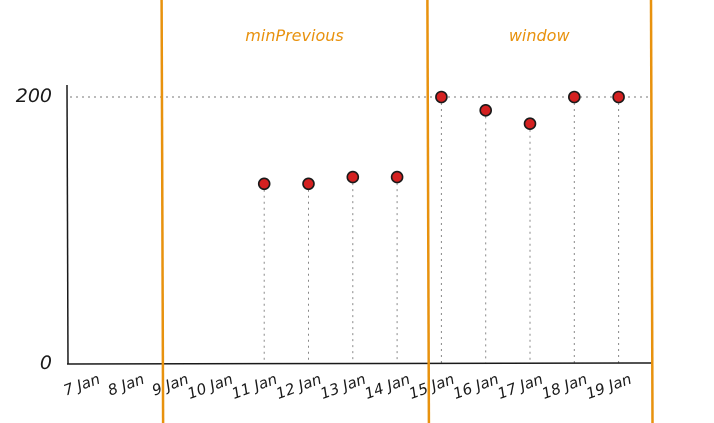  I want to click on x-tick-label: 17 Jan, so click(520, 386).